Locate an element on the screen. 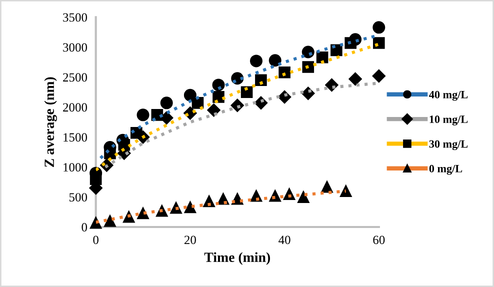 The width and height of the screenshot is (494, 287). y-tick-label: 2500 is located at coordinates (75, 77).